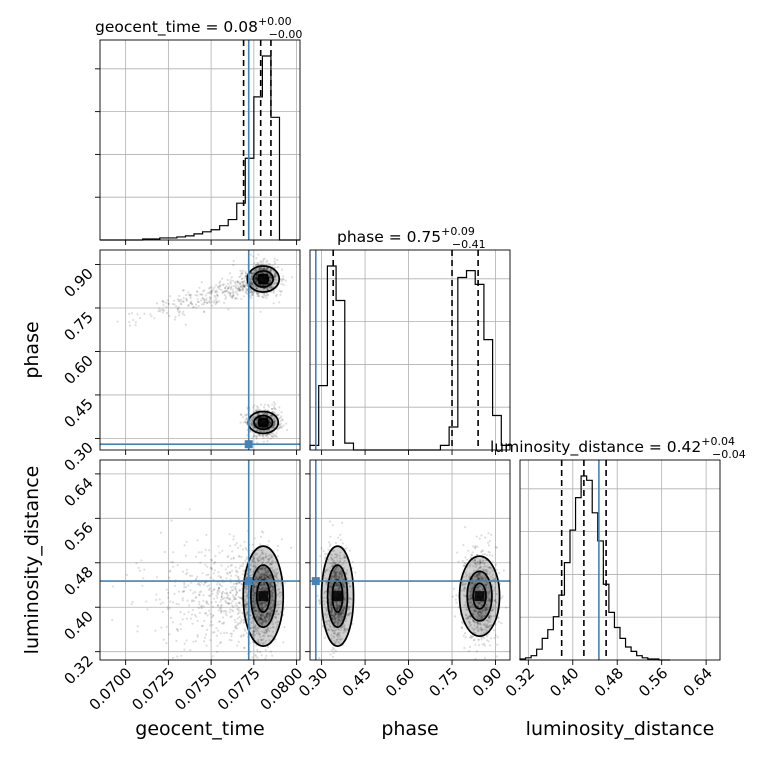 The width and height of the screenshot is (760, 760). Describe the element at coordinates (620, 560) in the screenshot. I see `panel-frame` at that location.